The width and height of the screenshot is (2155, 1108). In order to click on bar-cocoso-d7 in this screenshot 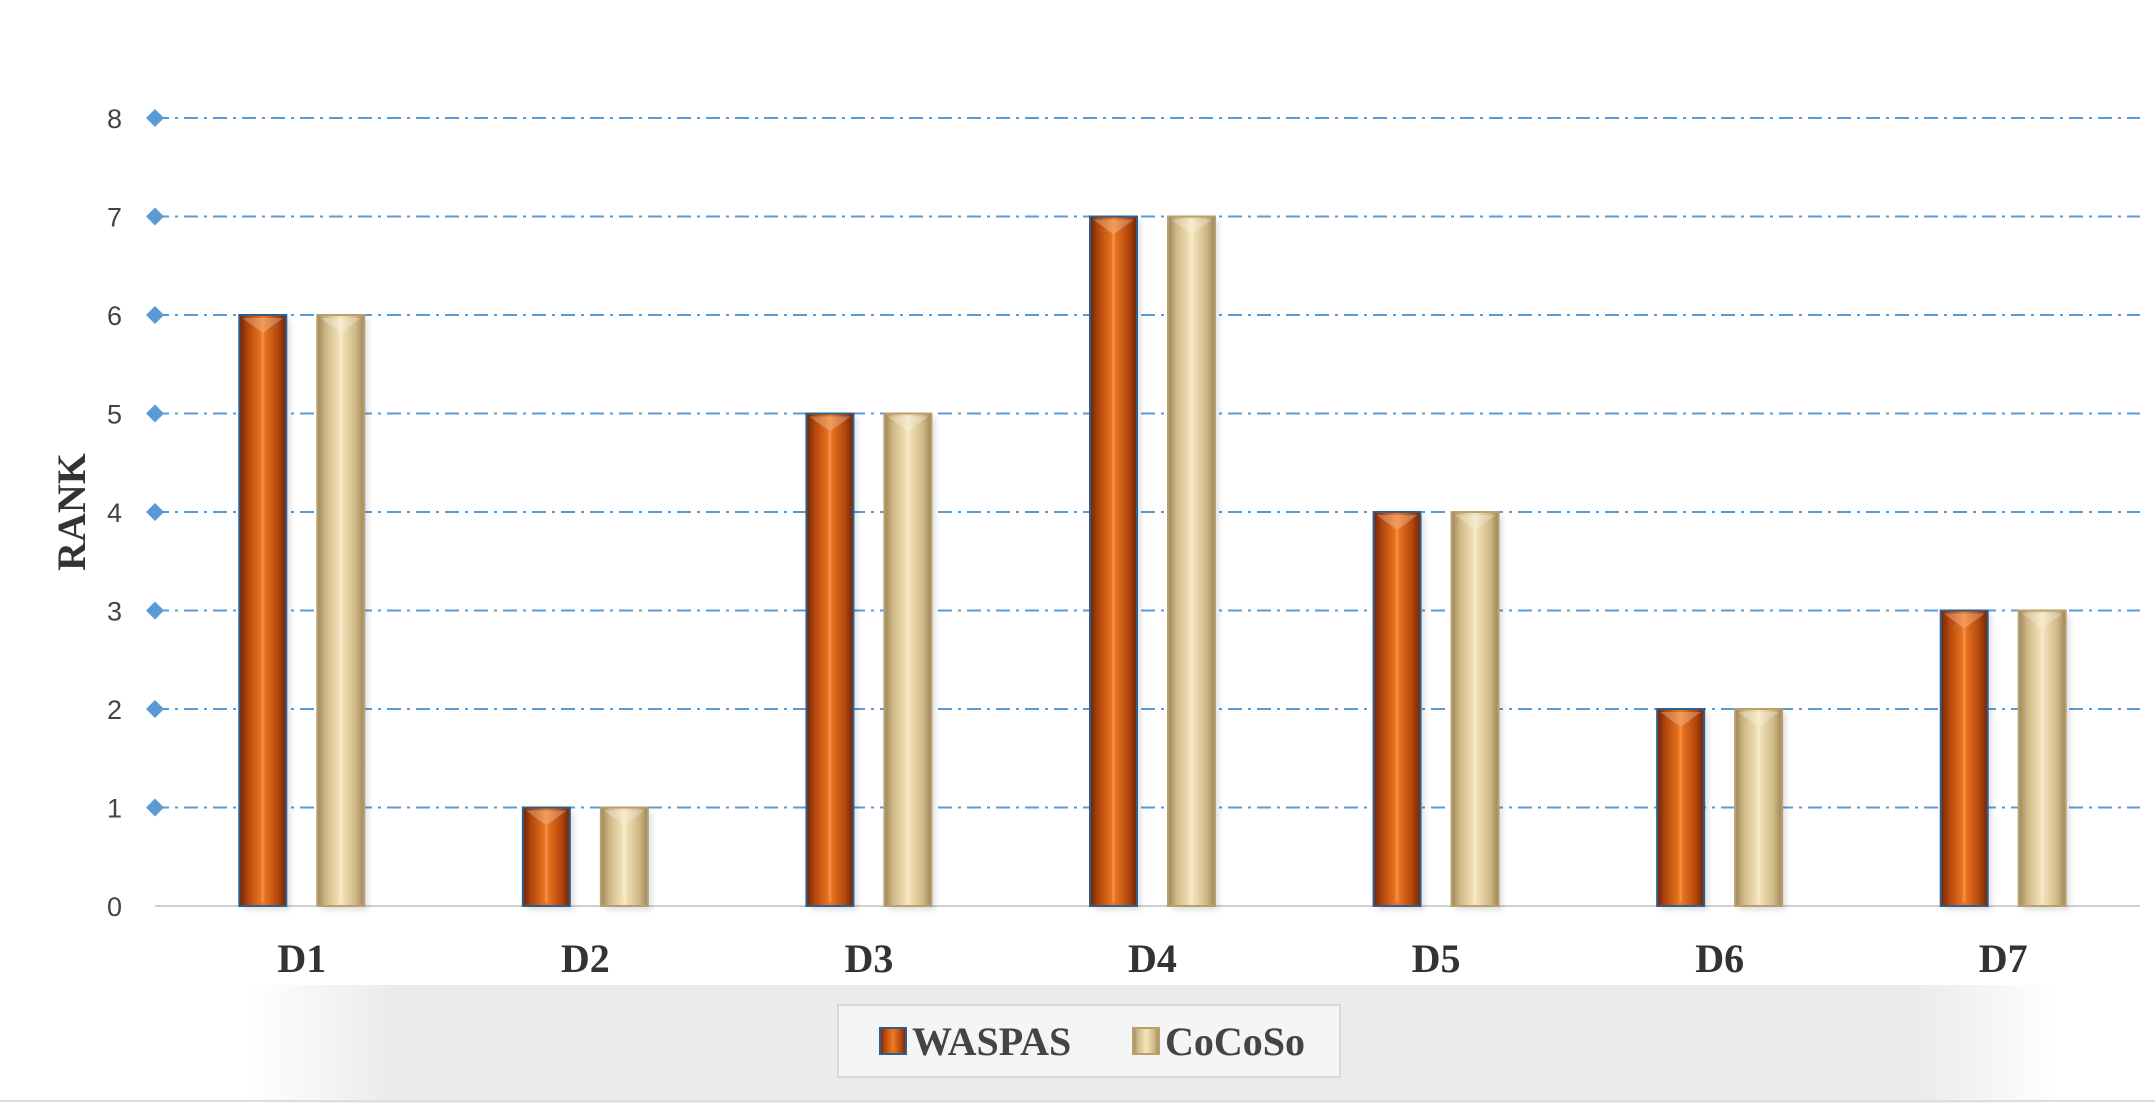, I will do `click(2042, 758)`.